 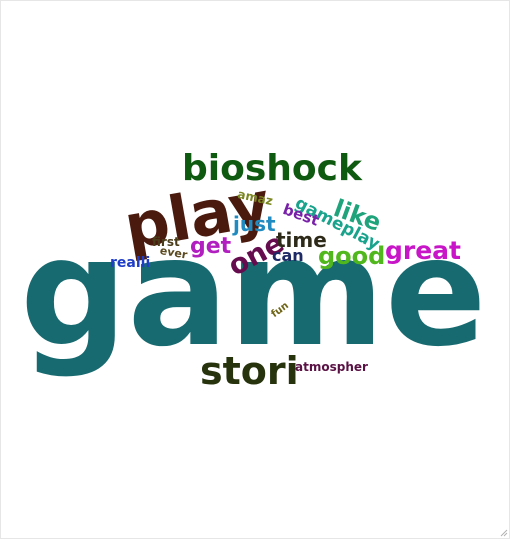 What do you see at coordinates (249, 371) in the screenshot?
I see `word-stori: stori` at bounding box center [249, 371].